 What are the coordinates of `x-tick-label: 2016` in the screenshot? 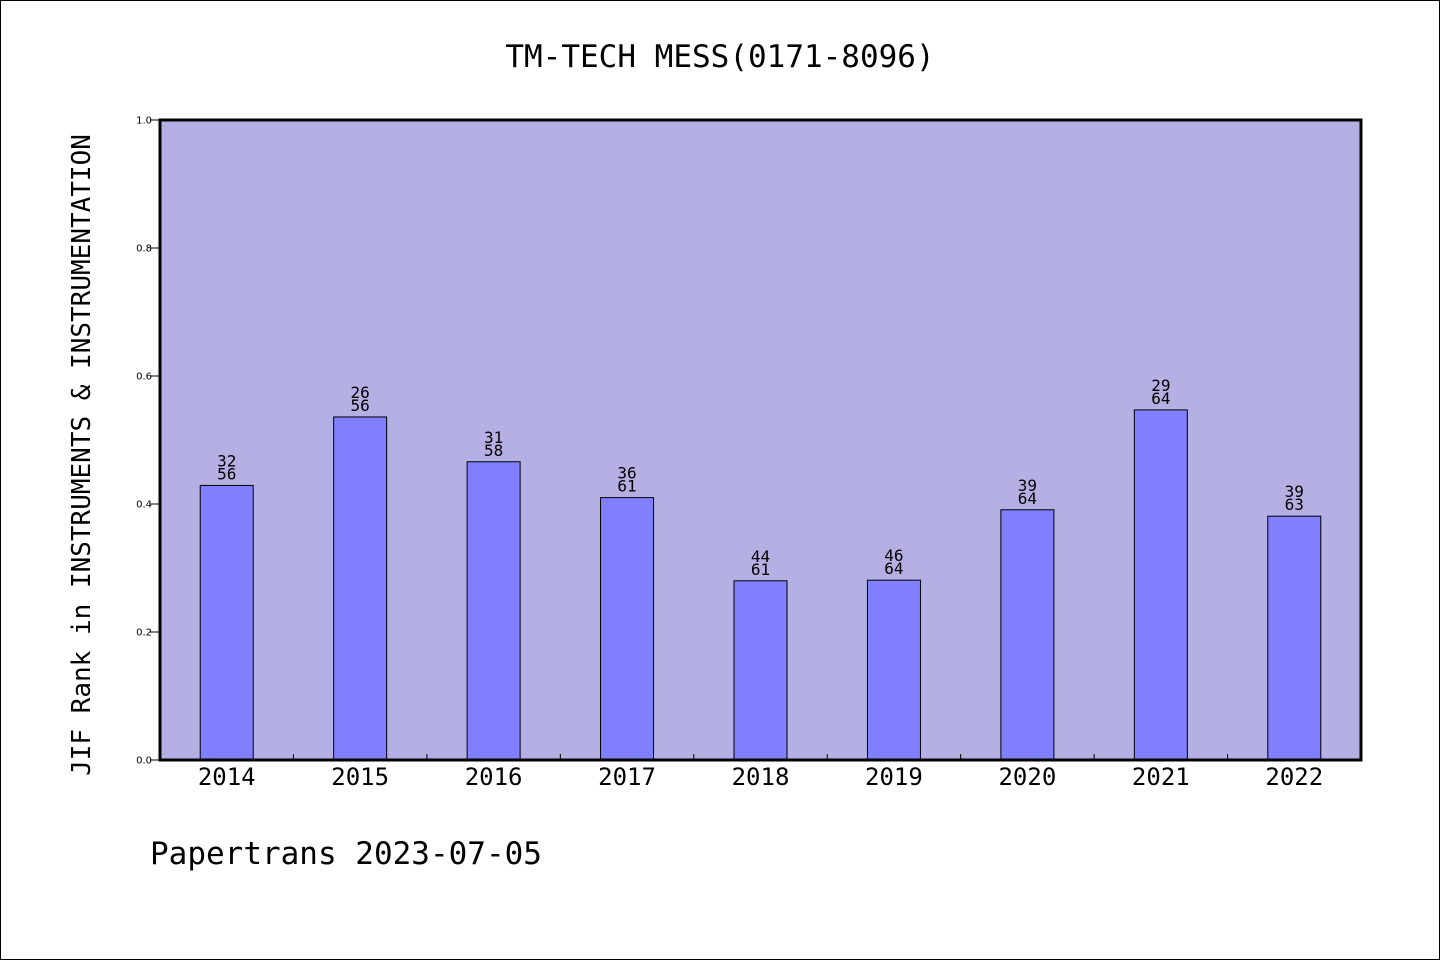 It's located at (494, 777).